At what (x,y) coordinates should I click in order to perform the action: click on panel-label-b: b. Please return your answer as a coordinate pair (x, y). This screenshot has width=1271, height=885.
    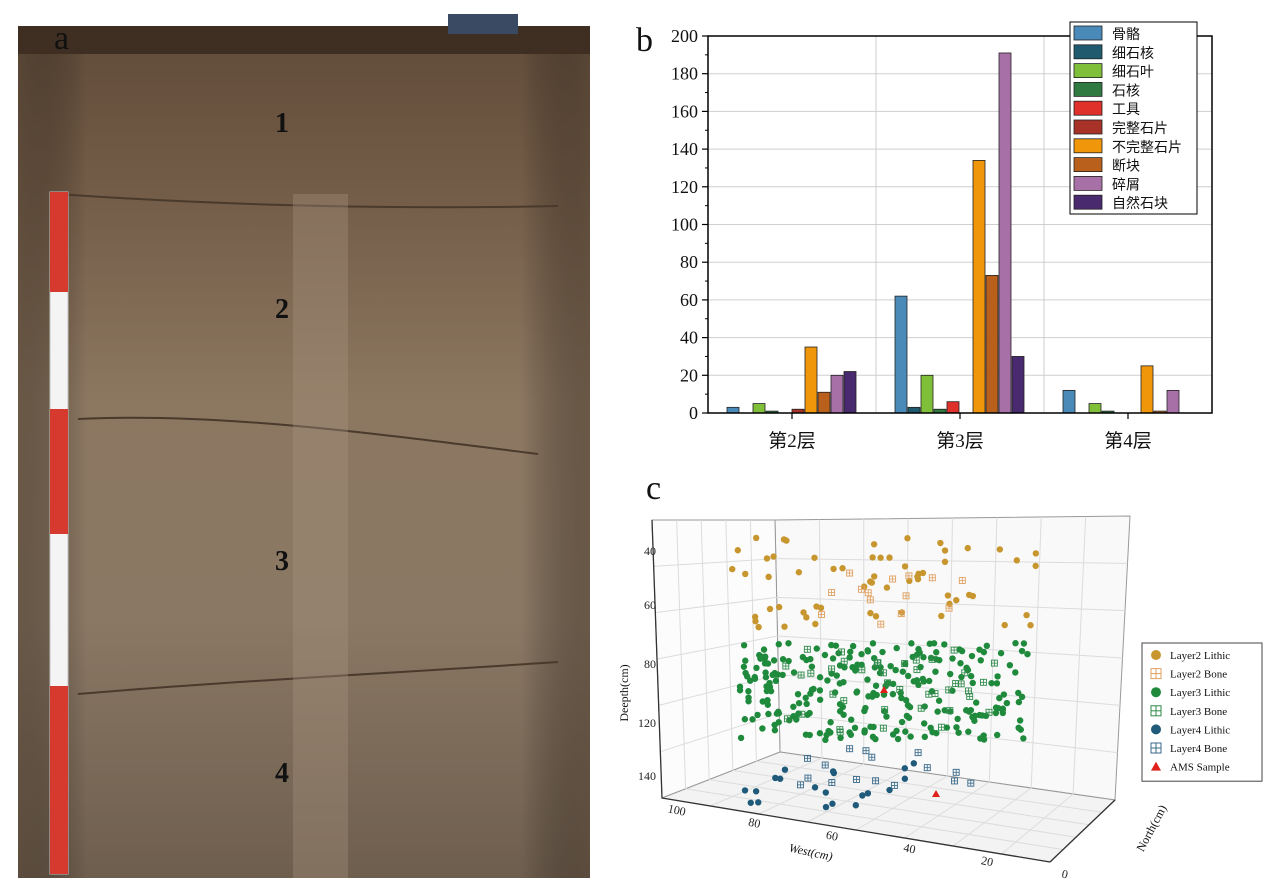
    Looking at the image, I should click on (644, 40).